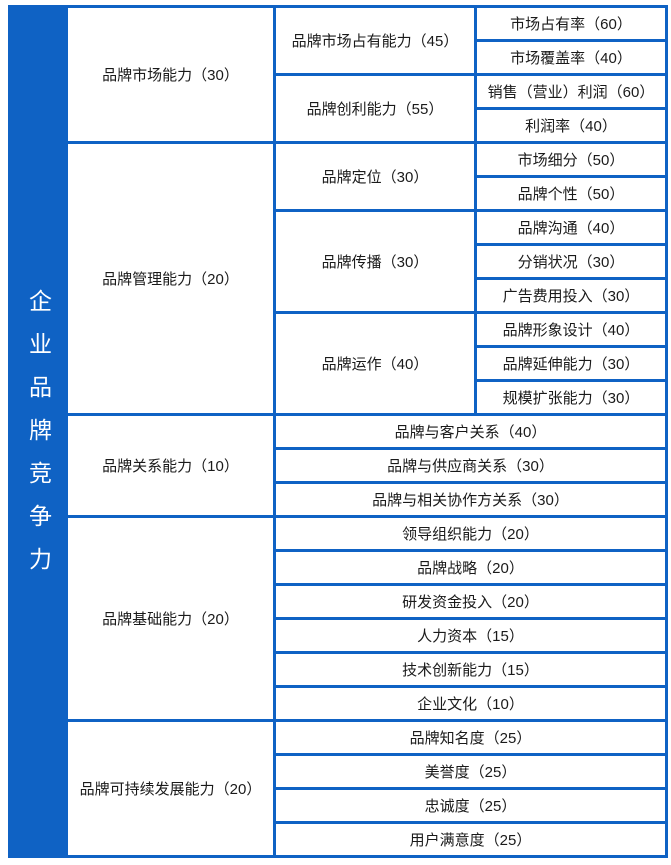 The height and width of the screenshot is (865, 671). I want to click on level1-cell-market: 品牌市场能力（30）, so click(170, 74).